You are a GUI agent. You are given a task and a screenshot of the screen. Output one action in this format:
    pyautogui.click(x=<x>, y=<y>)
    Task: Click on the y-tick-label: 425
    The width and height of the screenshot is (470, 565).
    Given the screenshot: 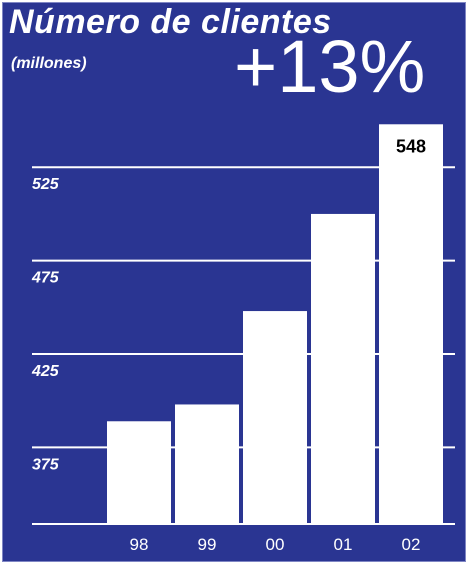 What is the action you would take?
    pyautogui.click(x=45, y=371)
    